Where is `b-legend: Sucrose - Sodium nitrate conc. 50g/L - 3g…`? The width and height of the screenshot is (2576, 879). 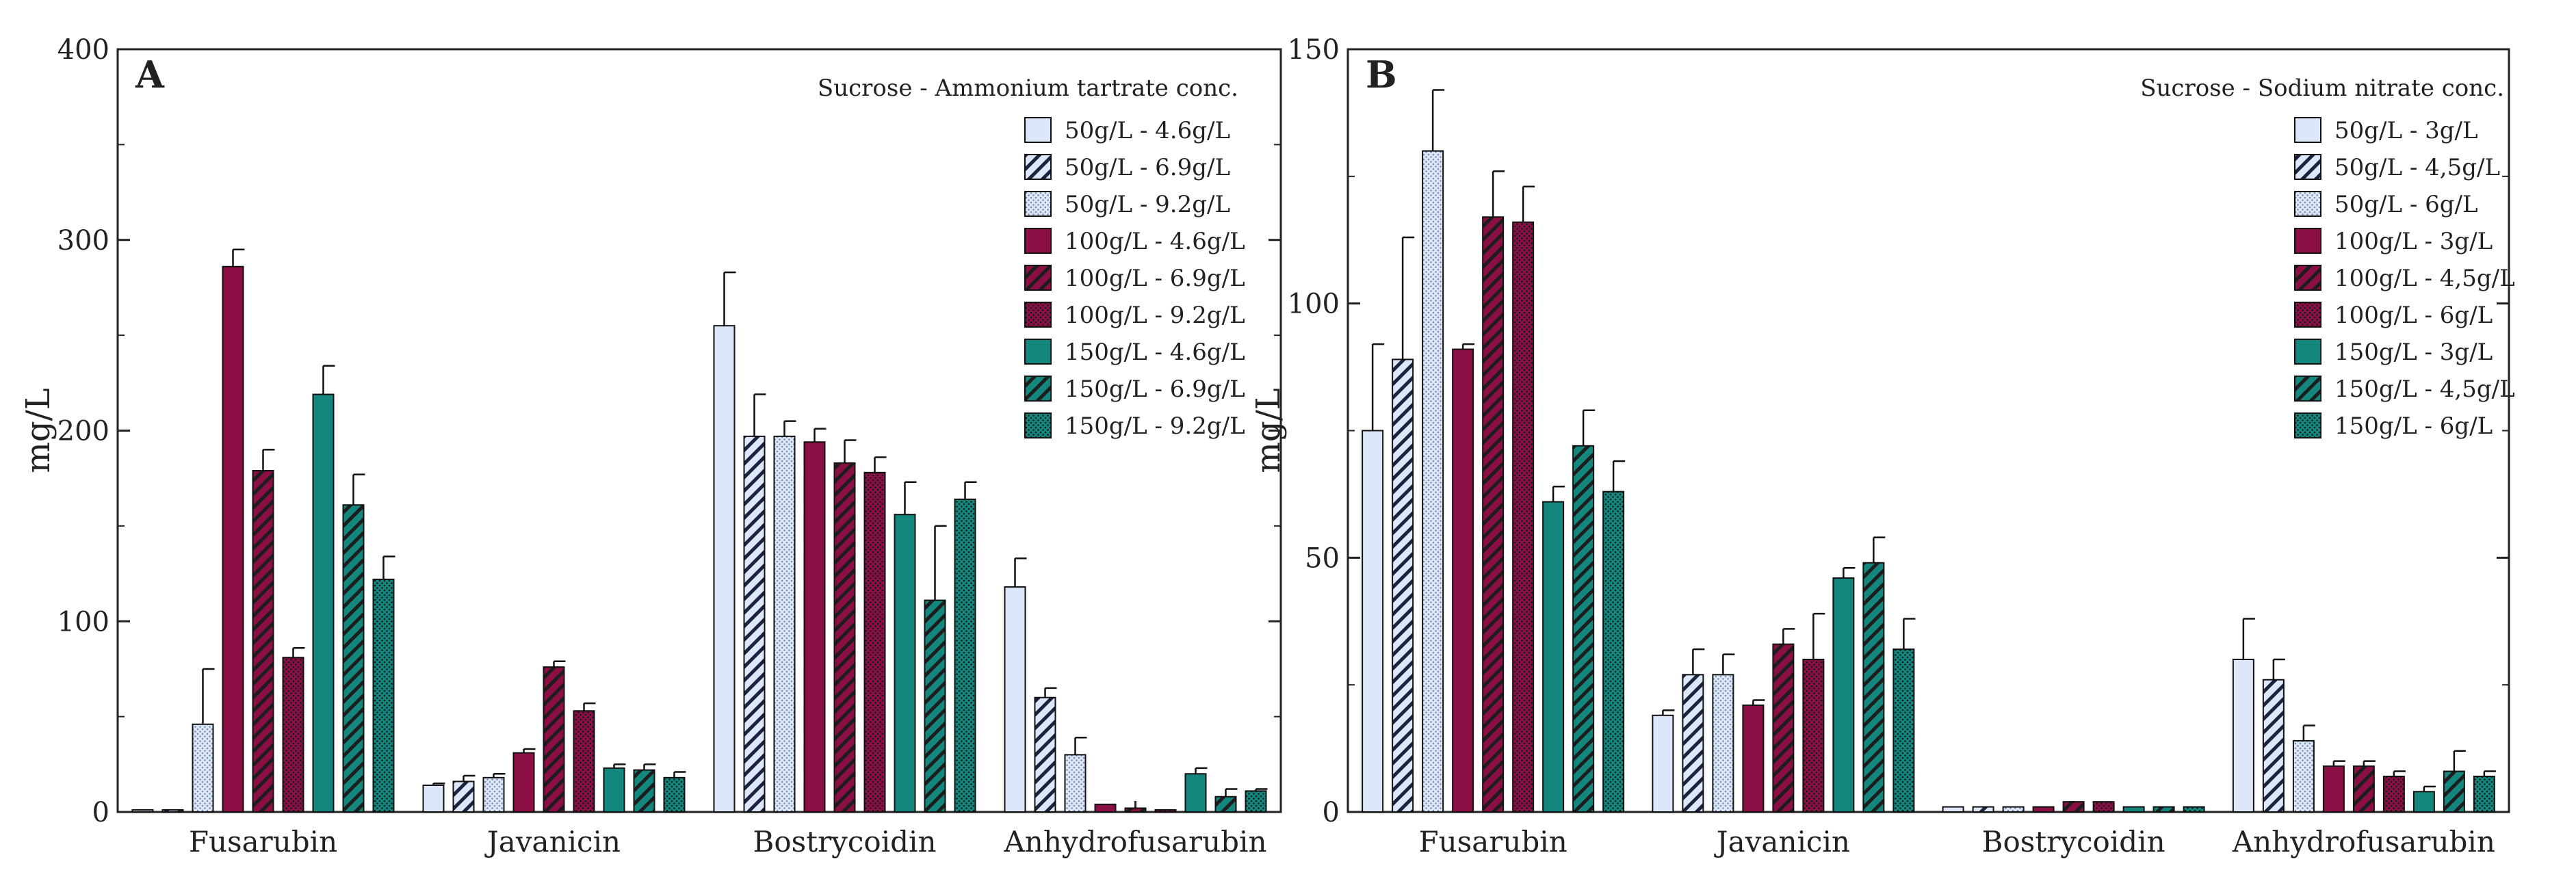 b-legend: Sucrose - Sodium nitrate conc. 50g/L - 3g… is located at coordinates (2327, 257).